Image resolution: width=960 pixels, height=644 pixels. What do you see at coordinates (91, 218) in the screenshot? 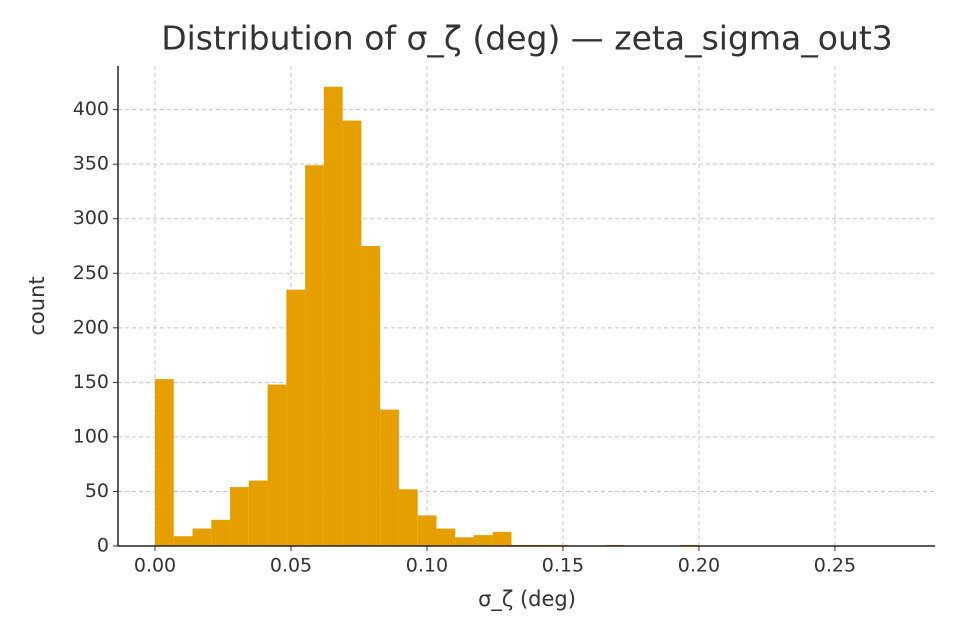
I see `y-tick-label: 300` at bounding box center [91, 218].